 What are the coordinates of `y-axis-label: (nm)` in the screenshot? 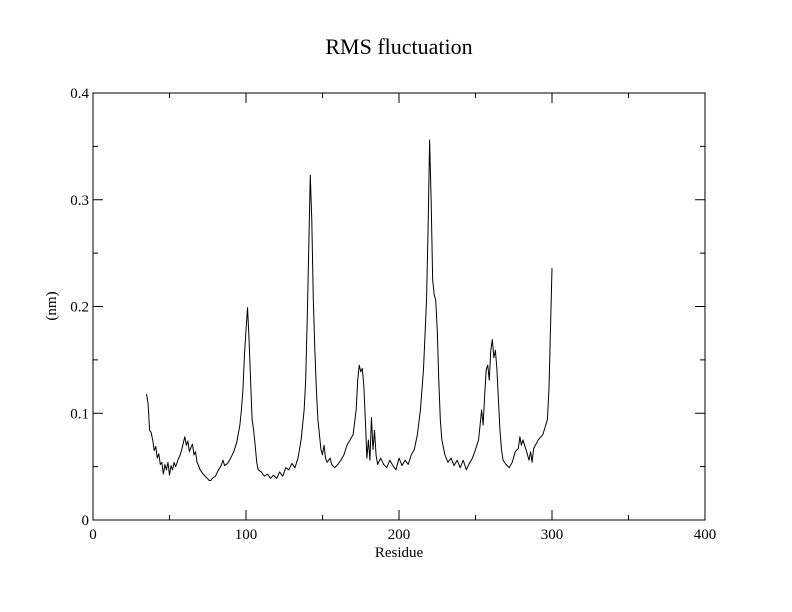 It's located at (52, 305).